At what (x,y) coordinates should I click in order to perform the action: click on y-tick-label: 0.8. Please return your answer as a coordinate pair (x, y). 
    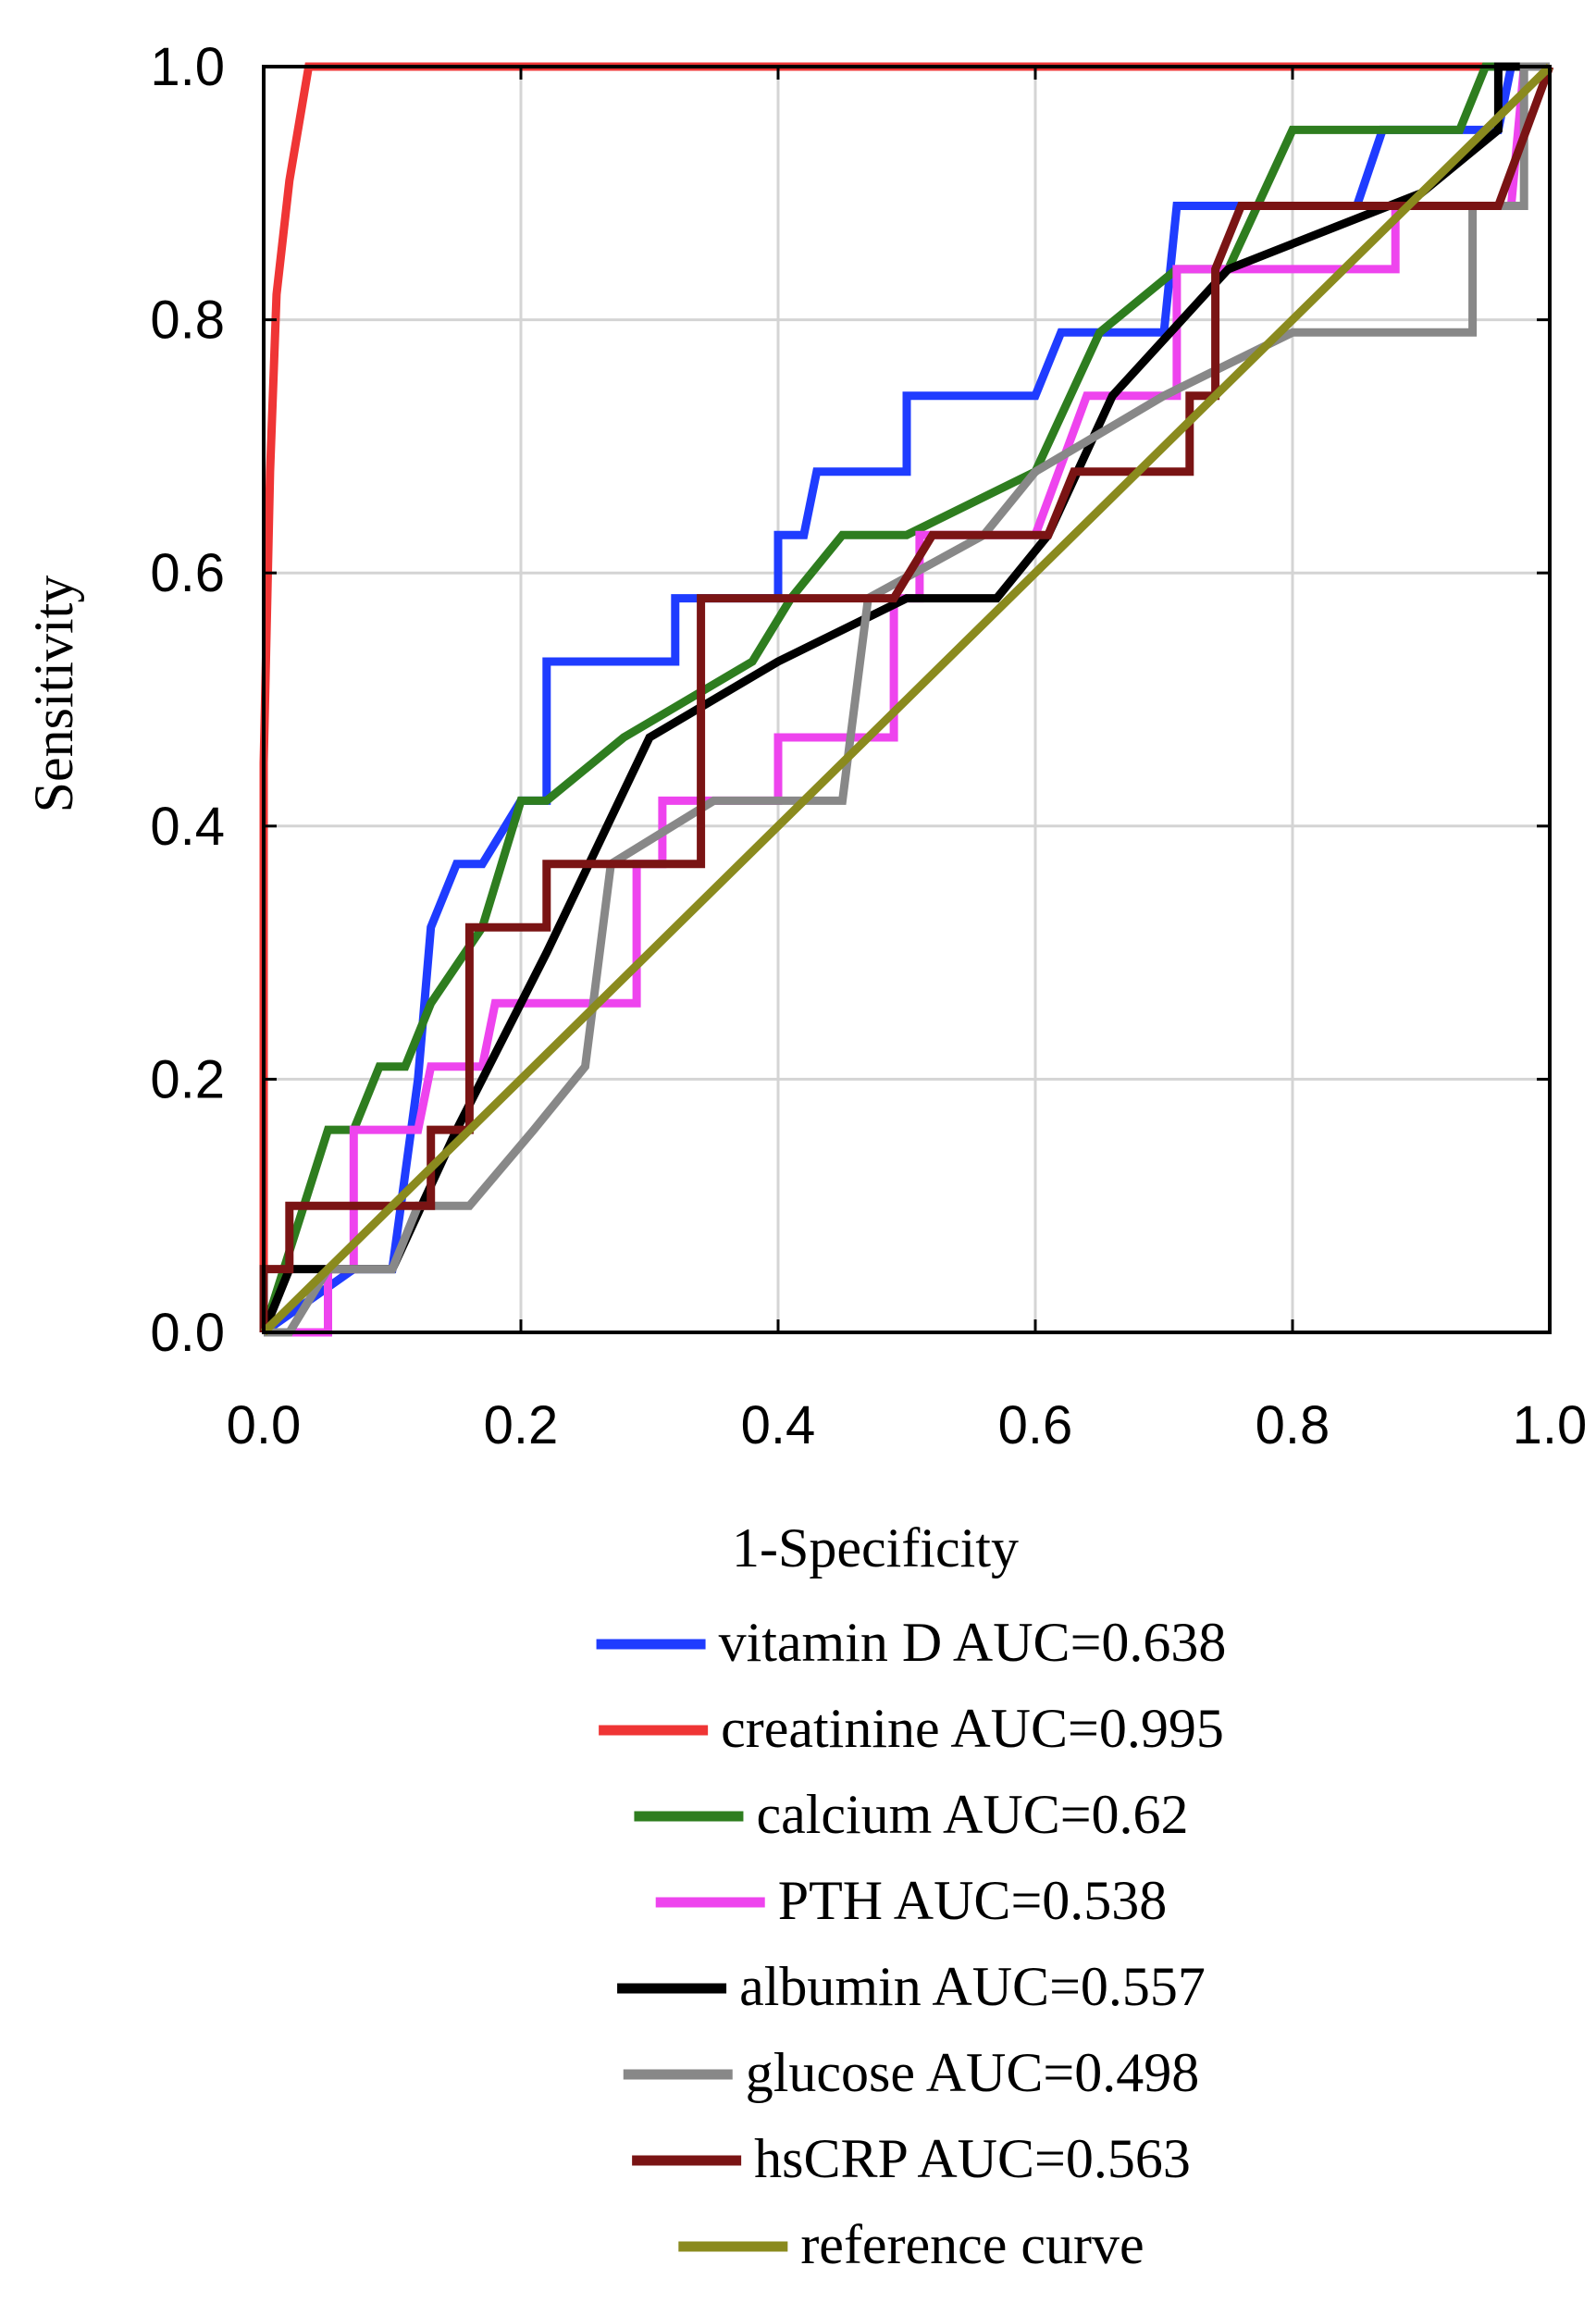
    Looking at the image, I should click on (187, 321).